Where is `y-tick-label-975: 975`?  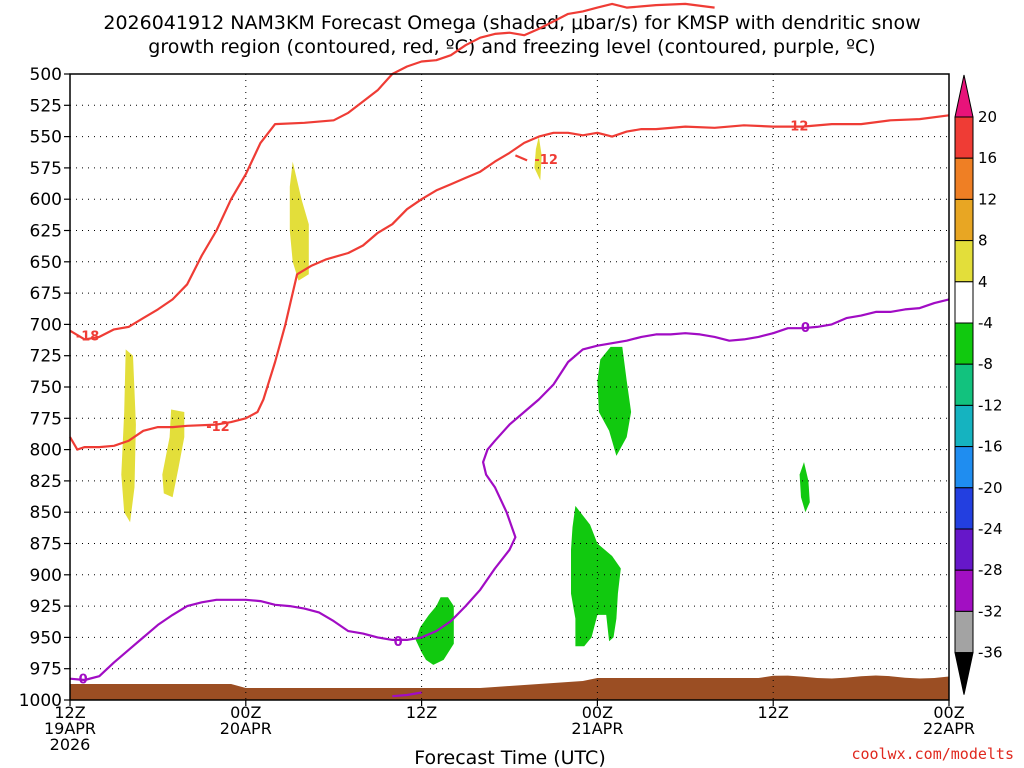
y-tick-label-975: 975 is located at coordinates (46, 670).